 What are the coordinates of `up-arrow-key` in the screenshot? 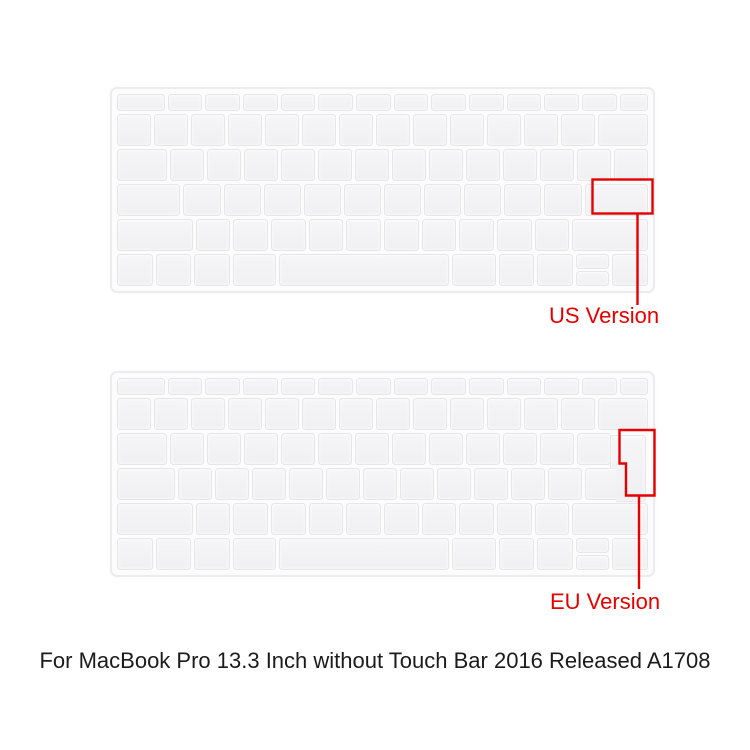 It's located at (592, 261).